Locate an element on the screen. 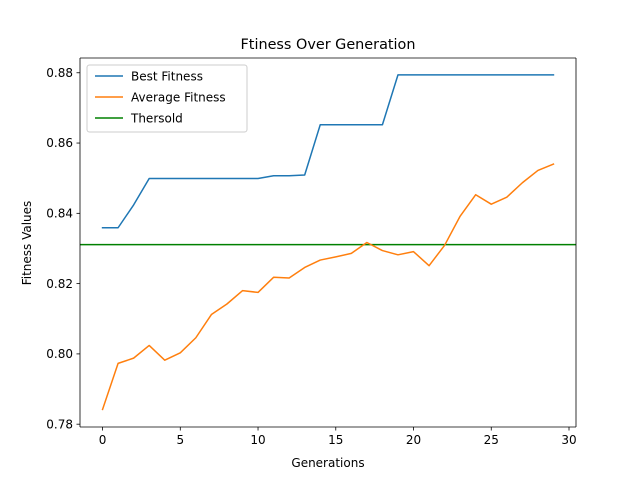 This screenshot has width=640, height=480. x-tick-label: 15 is located at coordinates (335, 440).